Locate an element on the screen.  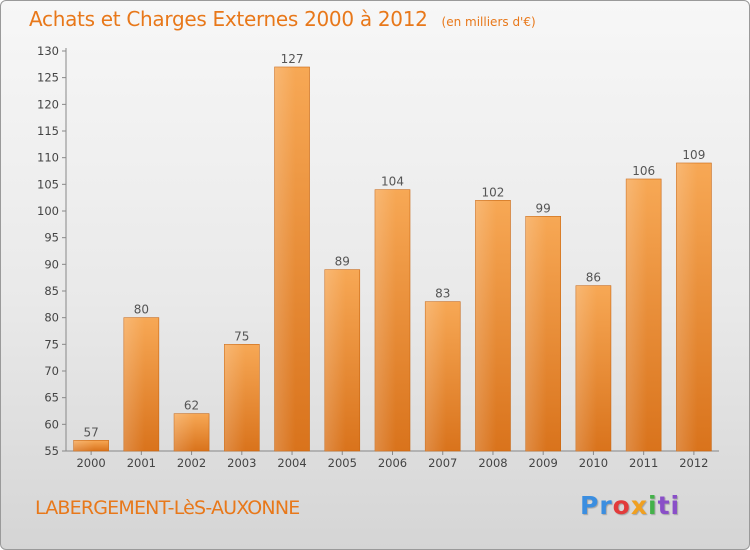
y-tick-label: 125 is located at coordinates (48, 78).